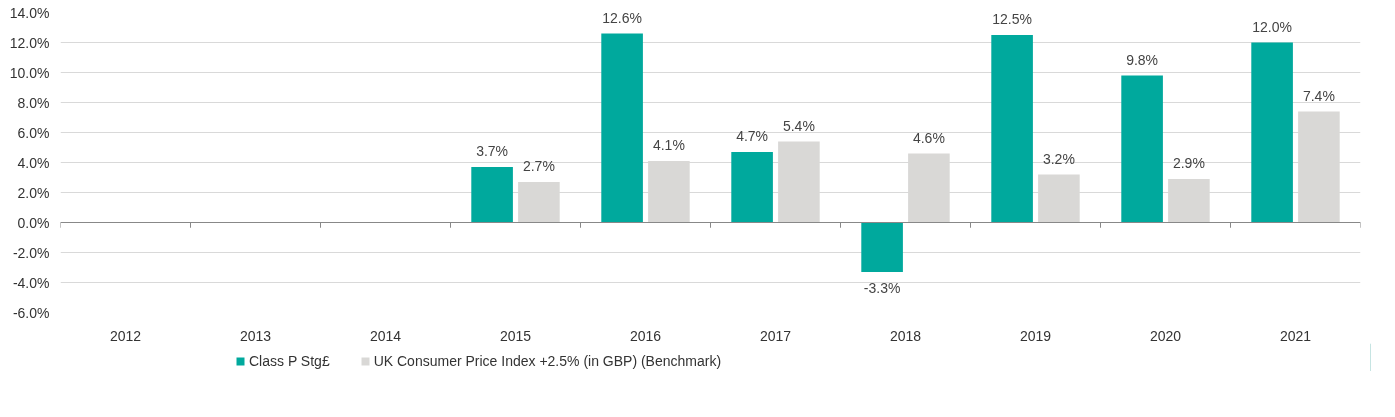 The height and width of the screenshot is (417, 1395). I want to click on x-tick-label: 2014, so click(385, 335).